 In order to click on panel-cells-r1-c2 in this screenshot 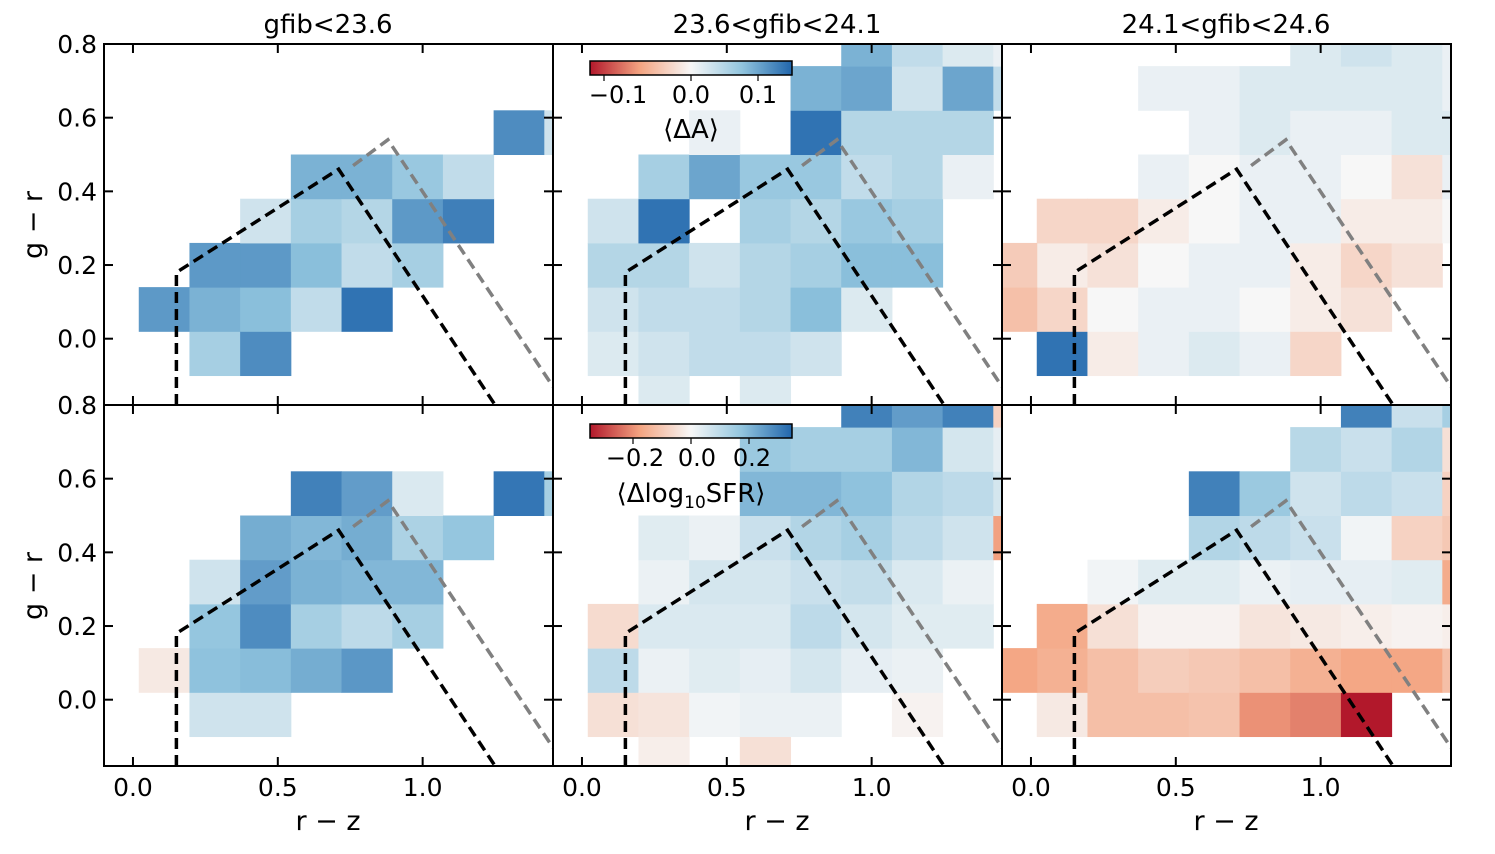, I will do `click(794, 202)`.